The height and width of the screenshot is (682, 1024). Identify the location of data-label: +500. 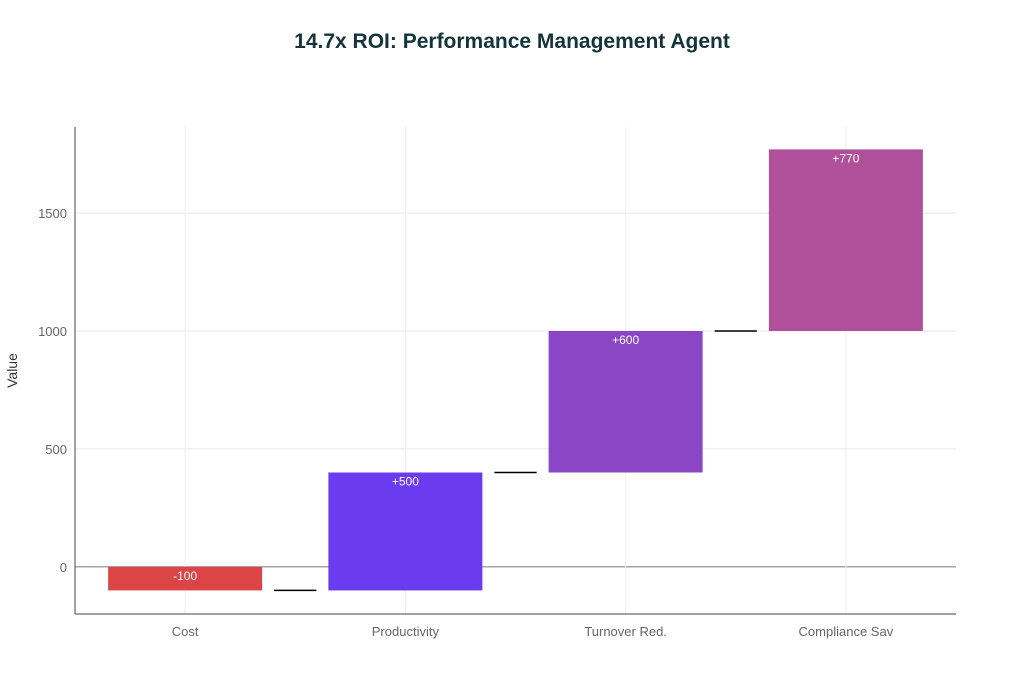
(405, 481).